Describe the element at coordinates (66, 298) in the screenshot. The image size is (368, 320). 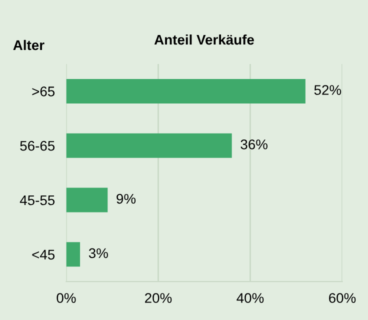
I see `x-tick-label: 0%` at that location.